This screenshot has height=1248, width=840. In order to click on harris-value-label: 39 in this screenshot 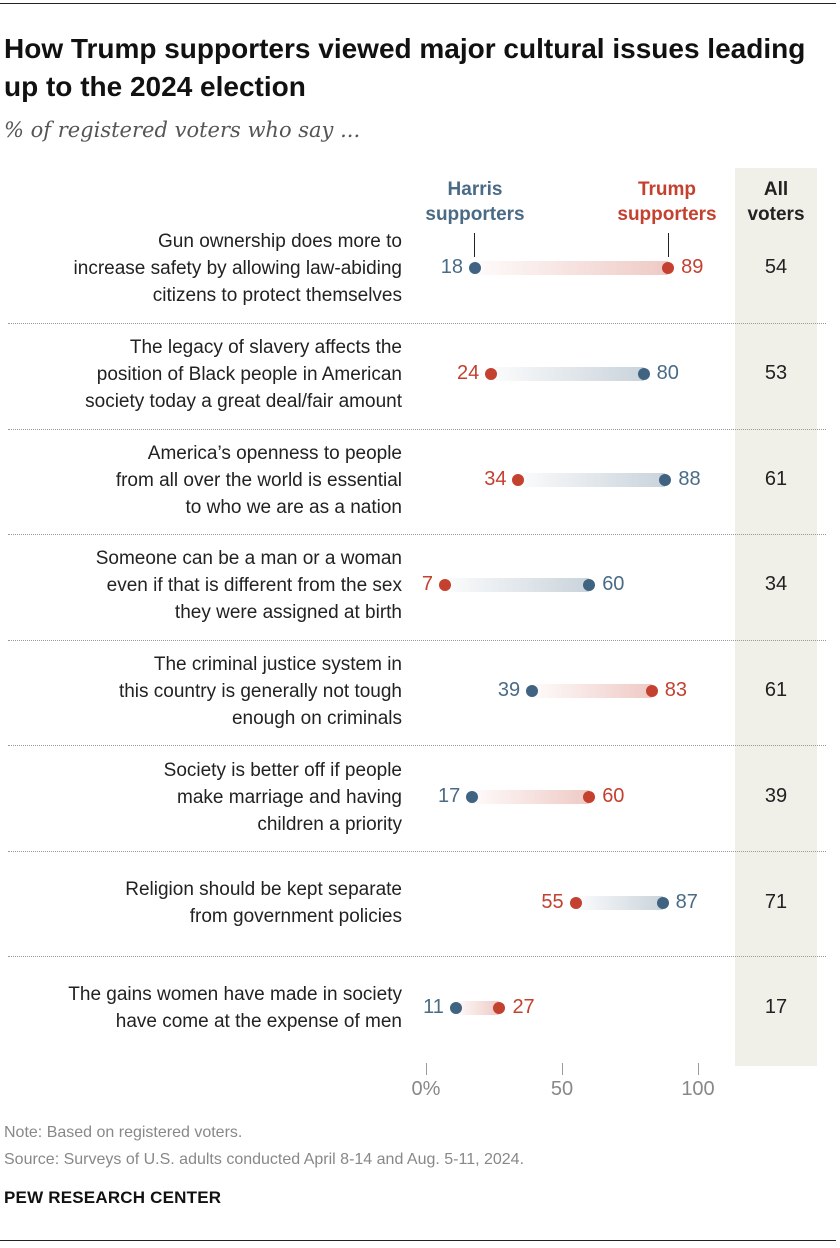, I will do `click(509, 690)`.